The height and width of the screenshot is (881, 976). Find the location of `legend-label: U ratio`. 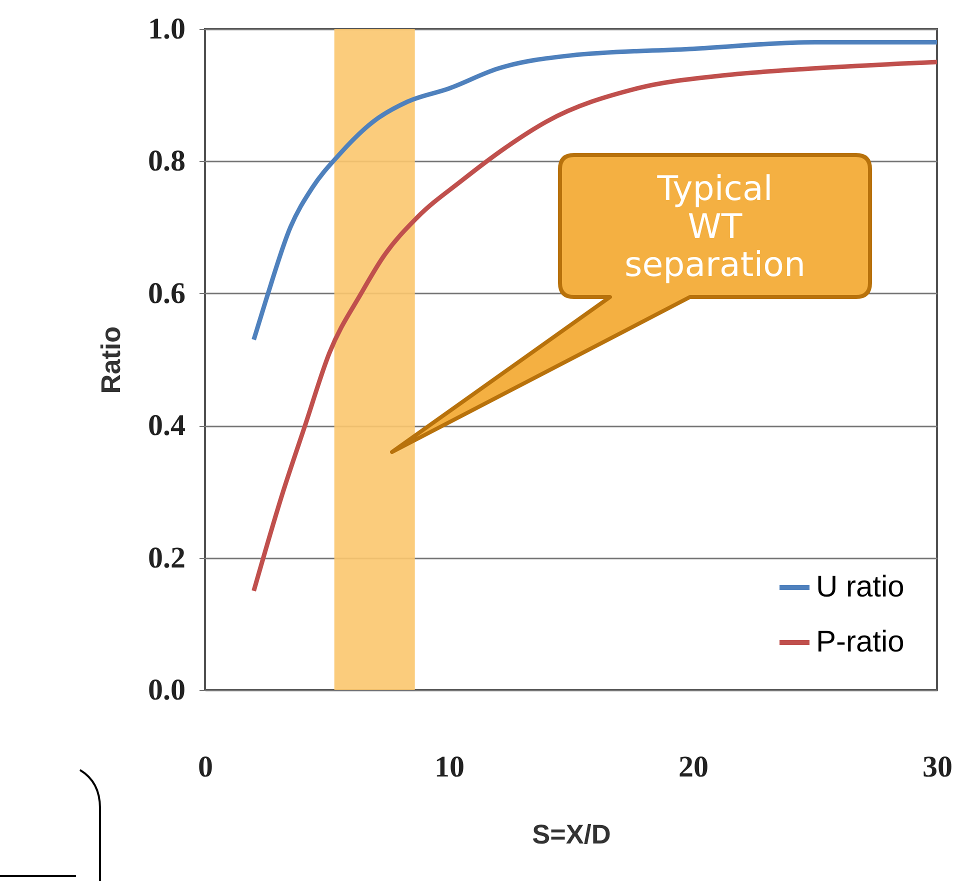

legend-label: U ratio is located at coordinates (860, 587).